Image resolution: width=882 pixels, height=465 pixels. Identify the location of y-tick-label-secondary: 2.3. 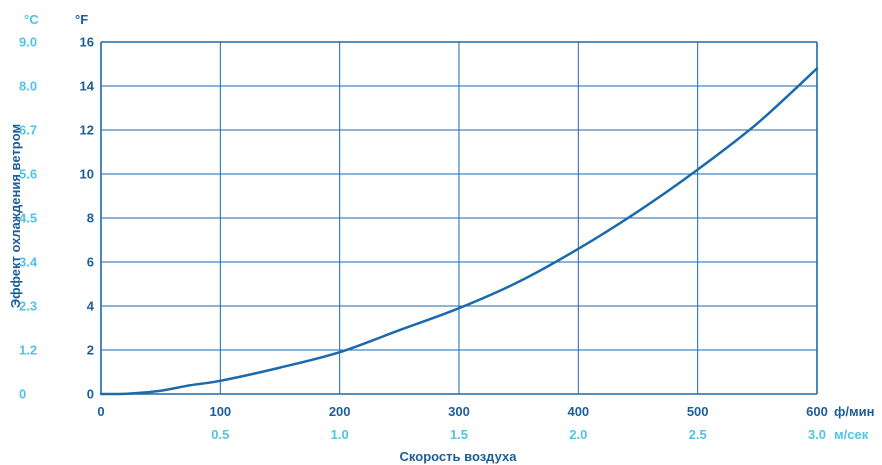
(28, 306).